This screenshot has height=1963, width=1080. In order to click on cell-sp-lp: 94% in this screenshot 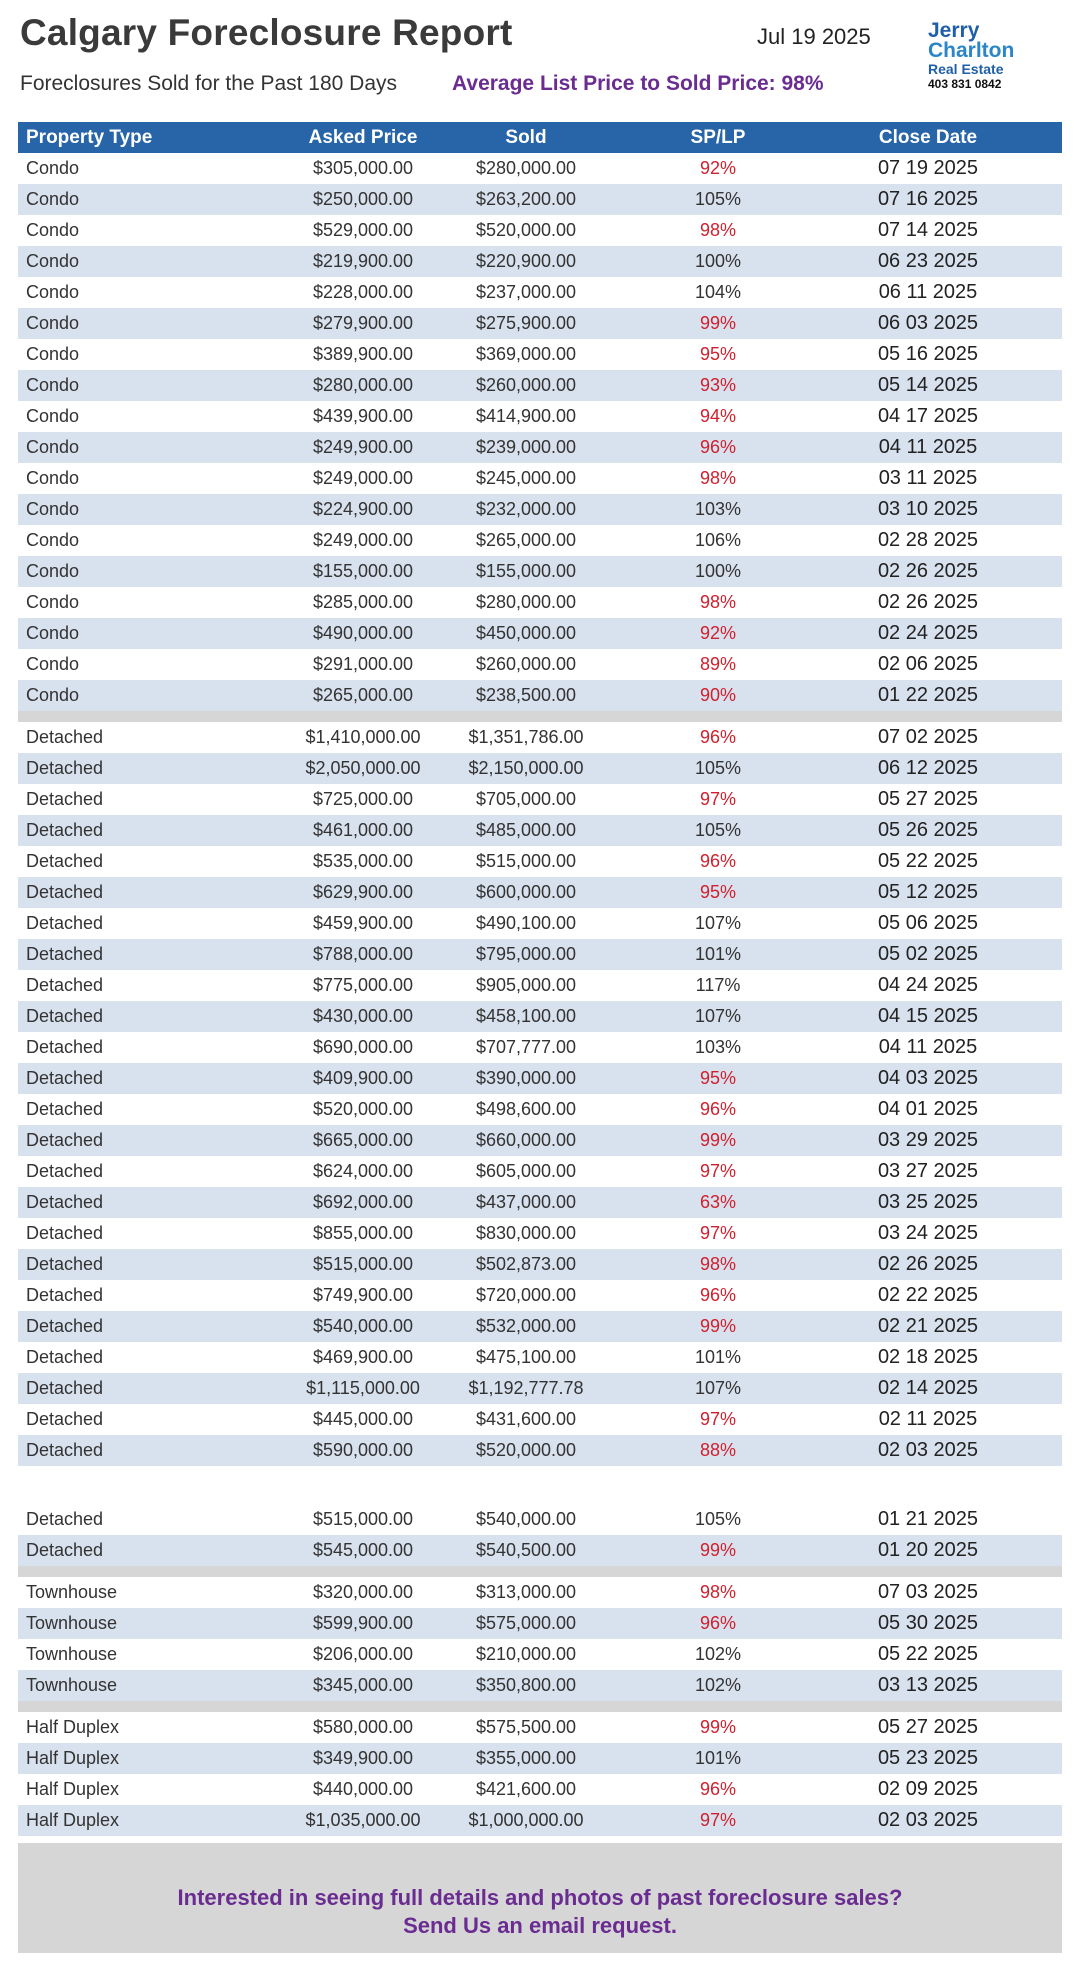, I will do `click(718, 416)`.